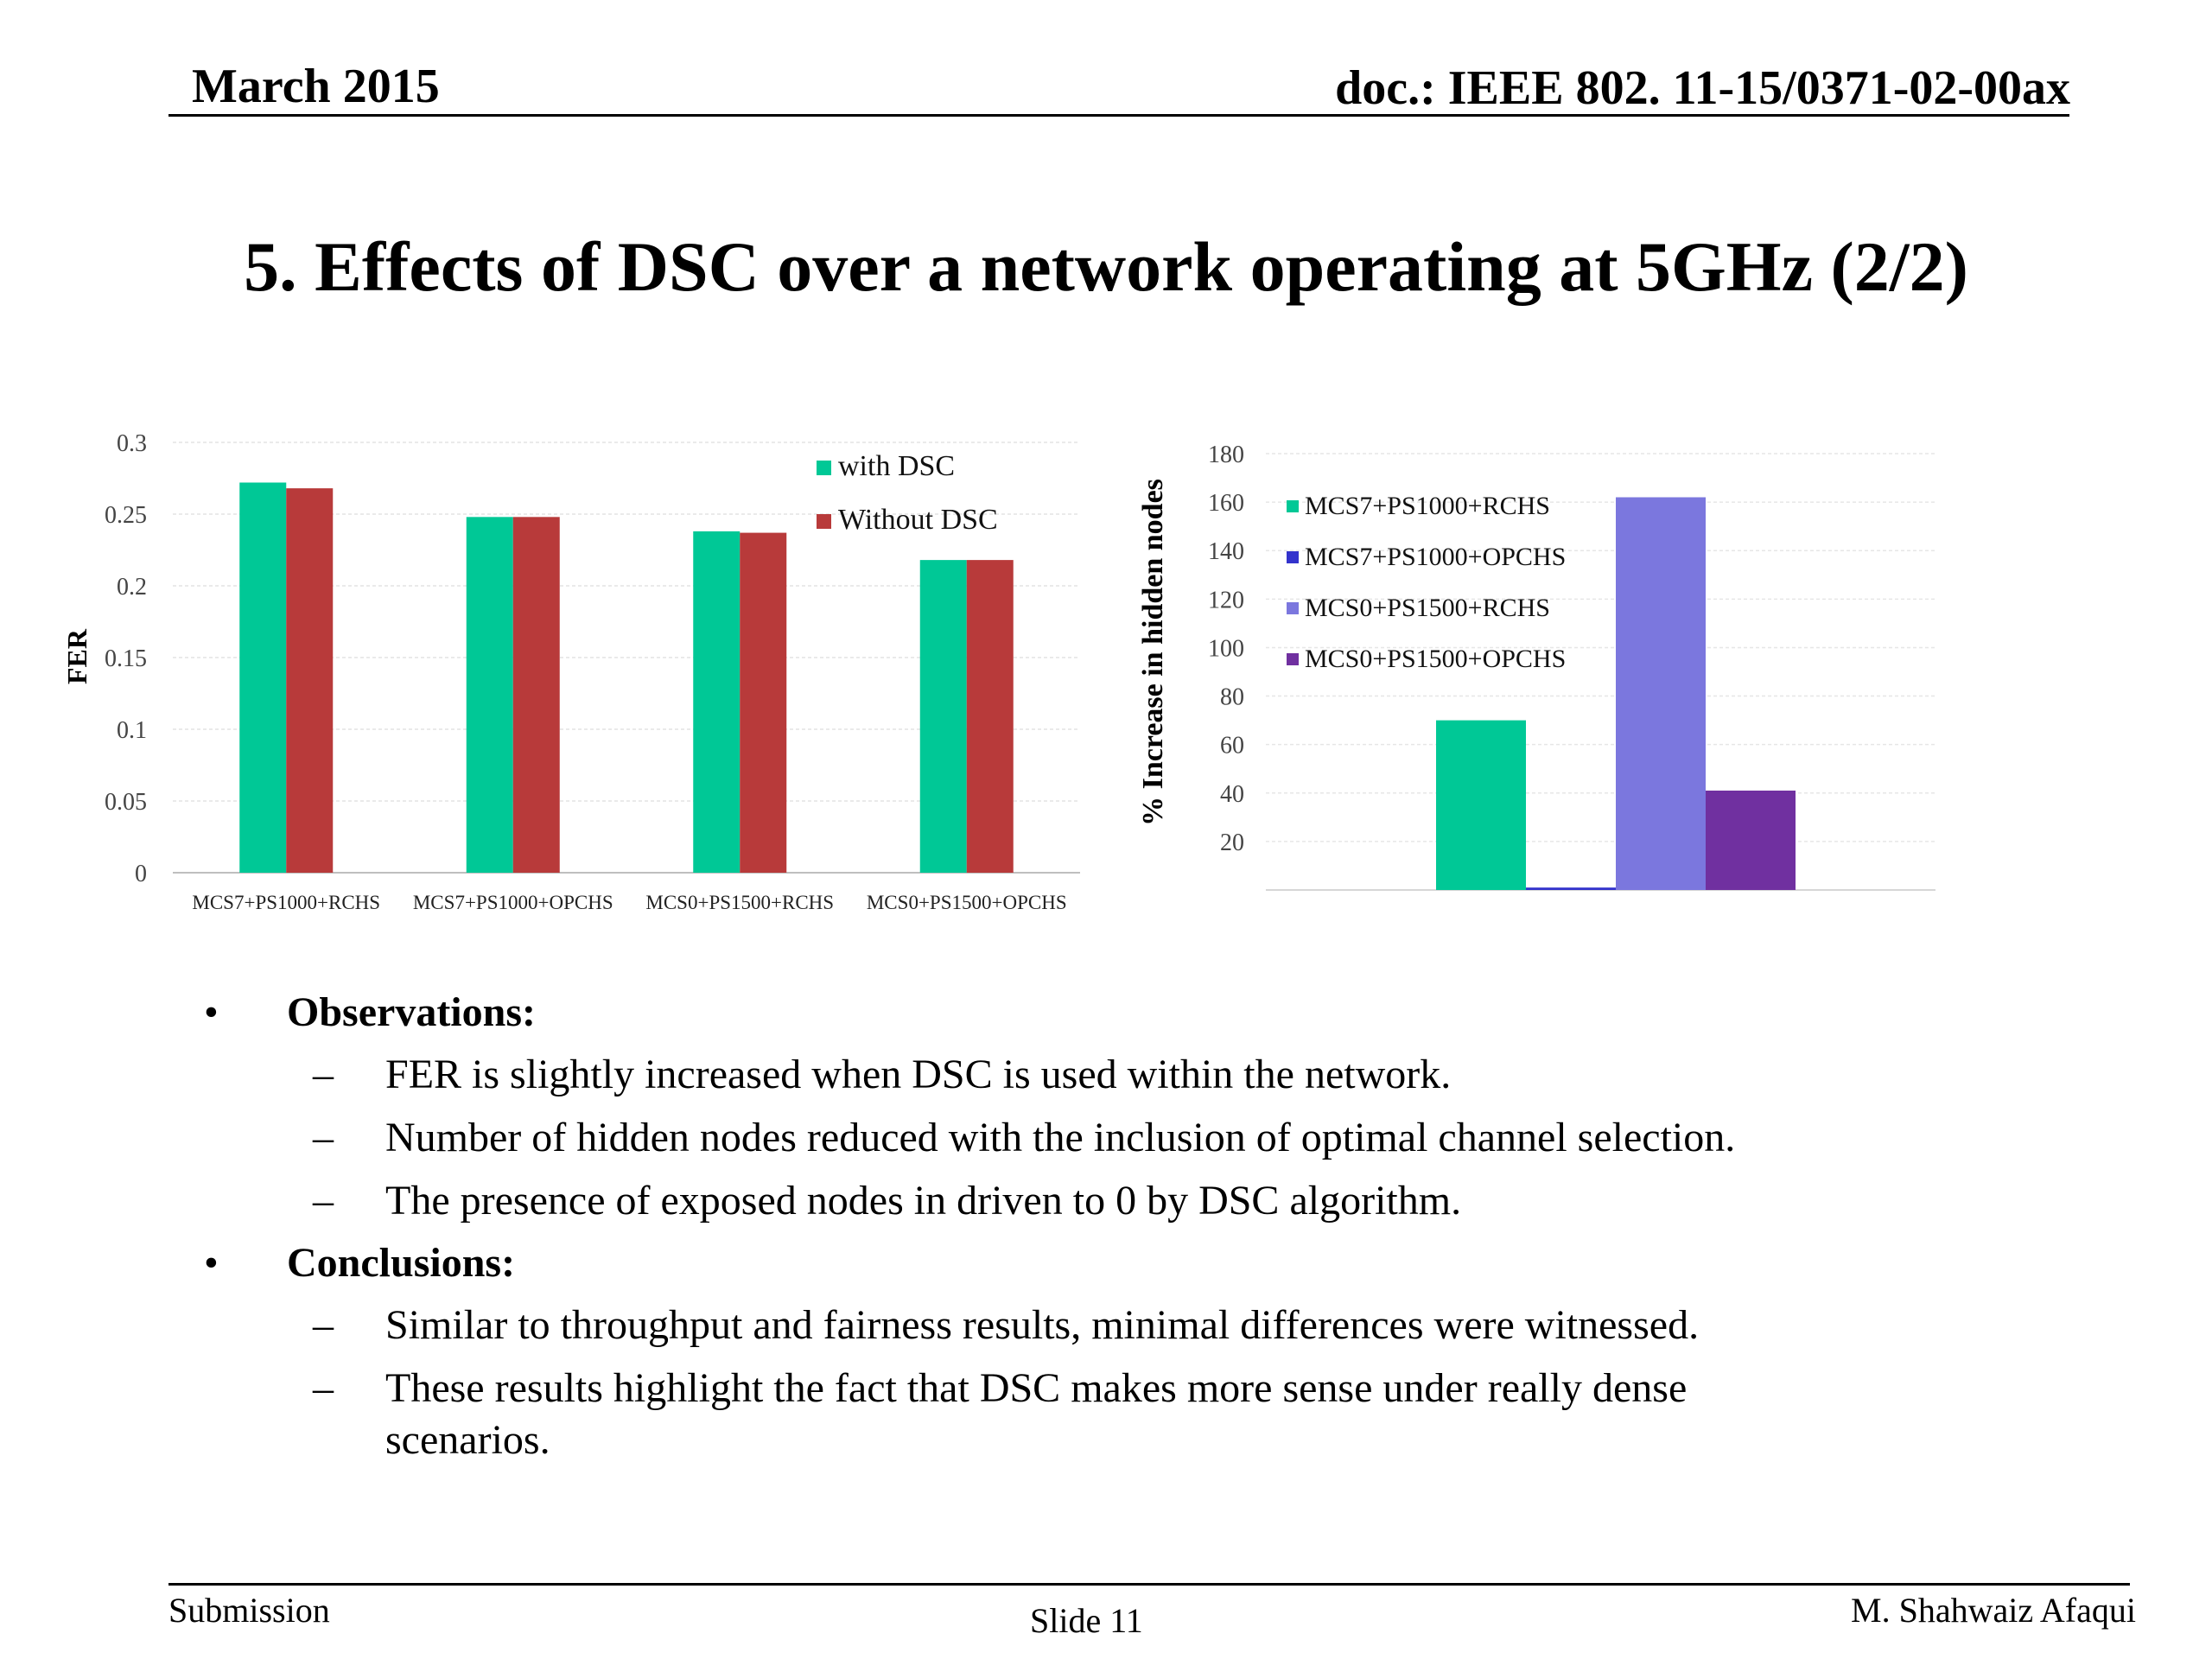 This screenshot has height=1659, width=2212. I want to click on fer-x-tick-label: MCS7+PS1000+OPCHS, so click(513, 902).